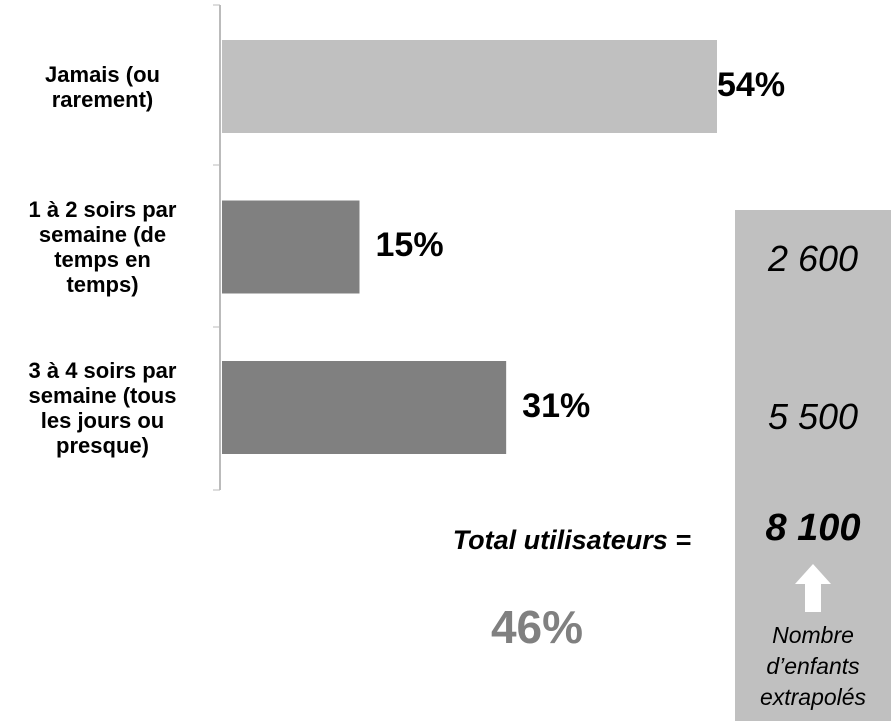 Image resolution: width=891 pixels, height=721 pixels. I want to click on panel-caption: Nombre d’enfants extrapolés, so click(813, 666).